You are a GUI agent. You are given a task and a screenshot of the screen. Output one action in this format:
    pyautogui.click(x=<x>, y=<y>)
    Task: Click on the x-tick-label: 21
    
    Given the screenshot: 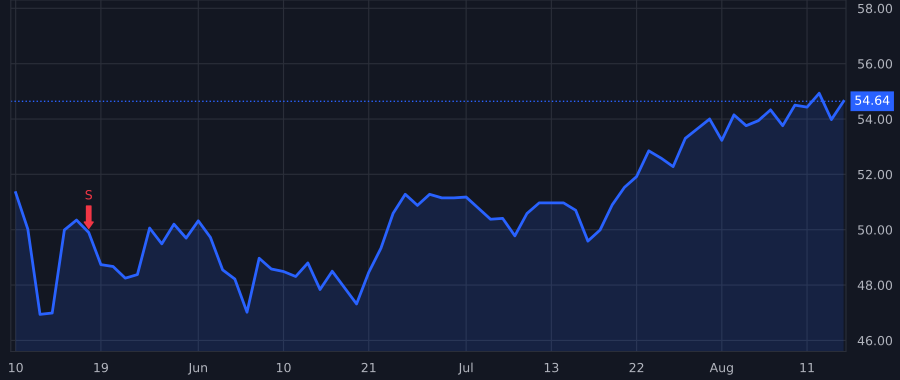 What is the action you would take?
    pyautogui.click(x=369, y=367)
    